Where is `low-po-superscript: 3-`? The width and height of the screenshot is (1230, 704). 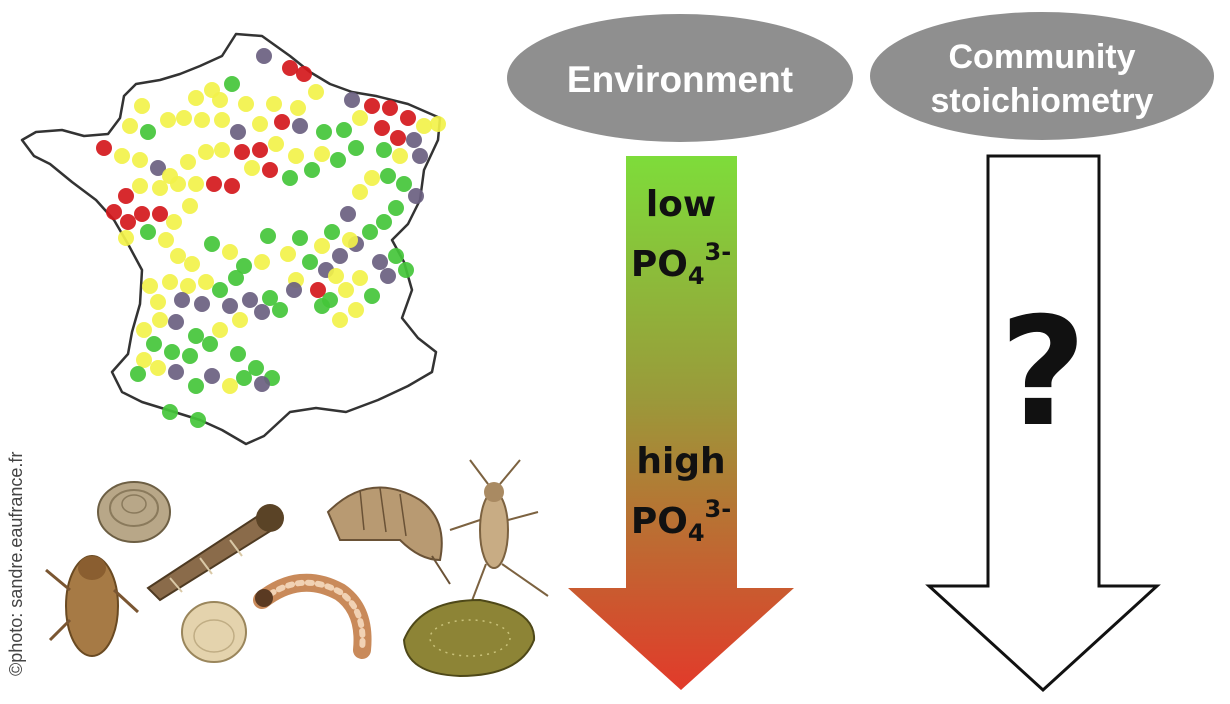
low-po-superscript: 3- is located at coordinates (718, 252).